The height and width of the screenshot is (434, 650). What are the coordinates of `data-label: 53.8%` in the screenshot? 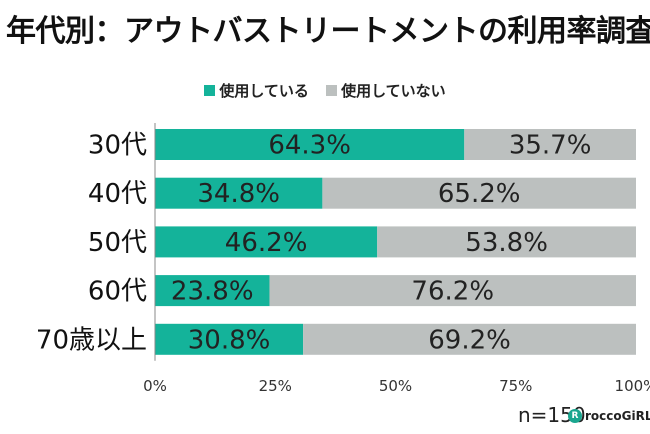 It's located at (506, 243).